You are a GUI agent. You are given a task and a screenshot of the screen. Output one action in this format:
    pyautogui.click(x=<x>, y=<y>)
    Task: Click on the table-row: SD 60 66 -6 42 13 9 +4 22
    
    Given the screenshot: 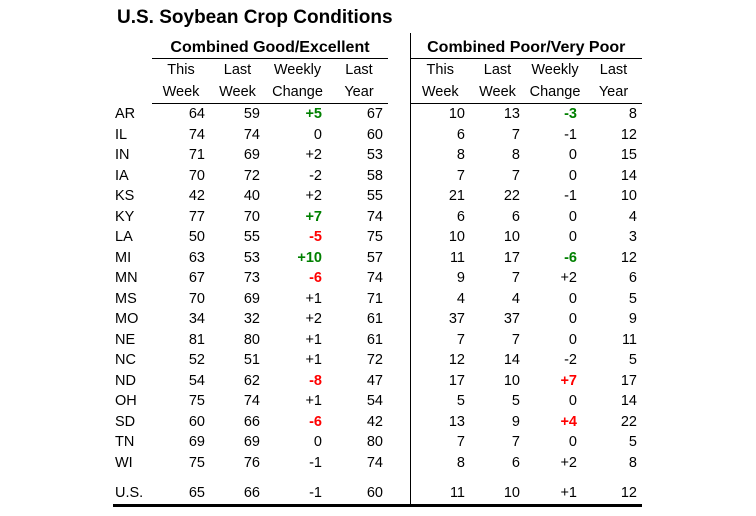 What is the action you would take?
    pyautogui.click(x=377, y=421)
    